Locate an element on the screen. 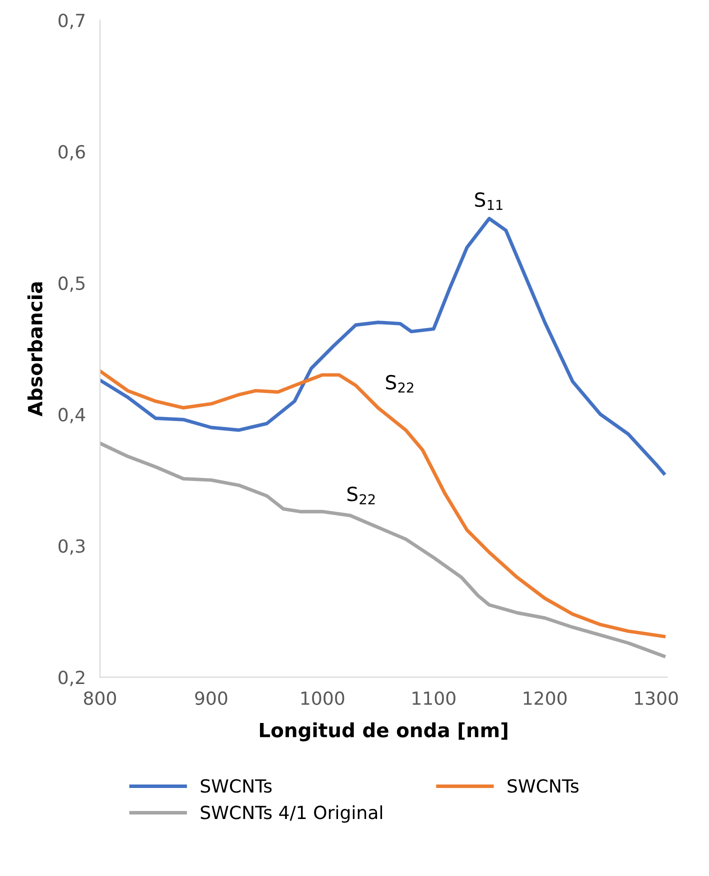 This screenshot has height=876, width=709. y-tick-label: 0,4 is located at coordinates (72, 416).